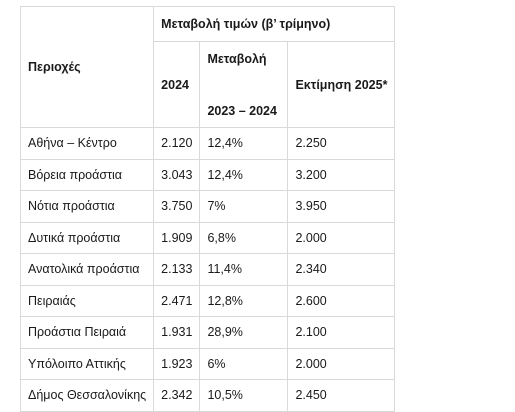  Describe the element at coordinates (244, 84) in the screenshot. I see `change-column-header: Μεταβολή 2023 – 2024` at that location.